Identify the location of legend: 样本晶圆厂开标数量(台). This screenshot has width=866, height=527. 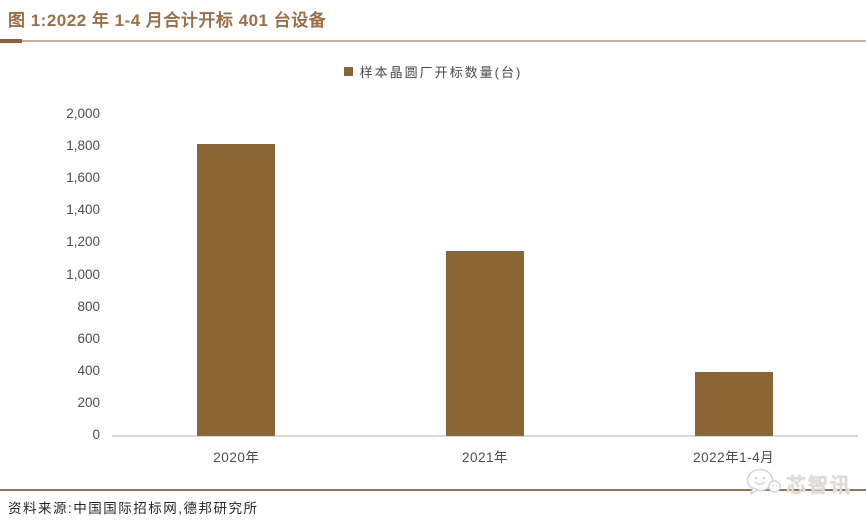
(433, 71).